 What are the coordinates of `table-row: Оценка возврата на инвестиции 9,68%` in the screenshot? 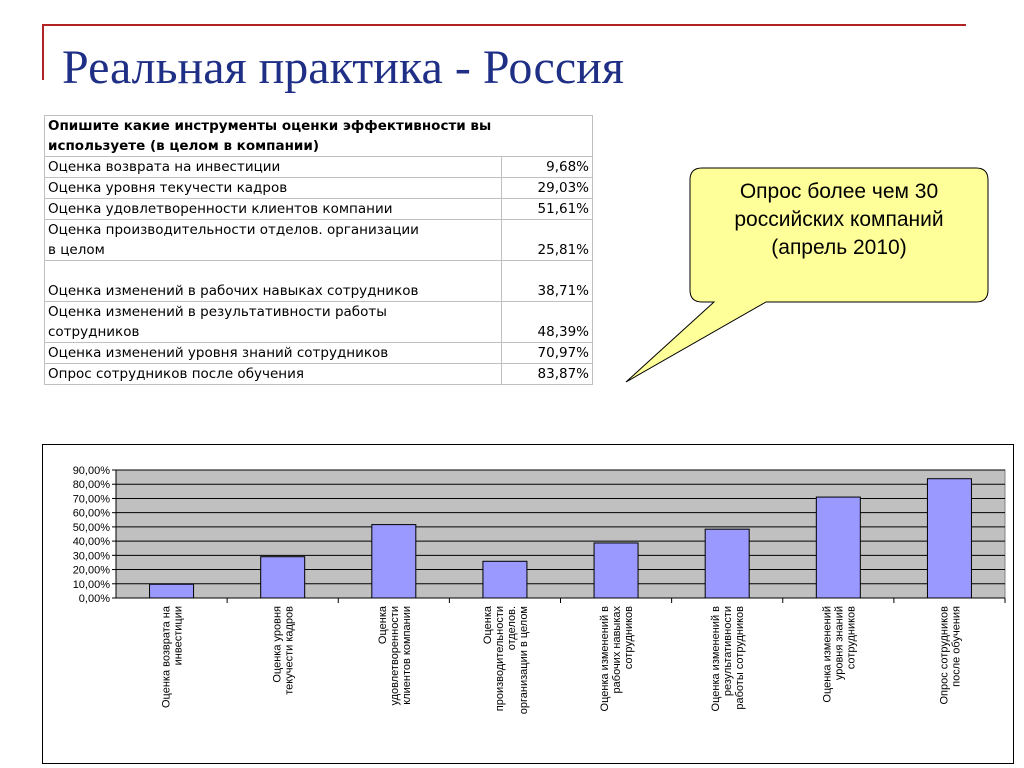 It's located at (318, 167).